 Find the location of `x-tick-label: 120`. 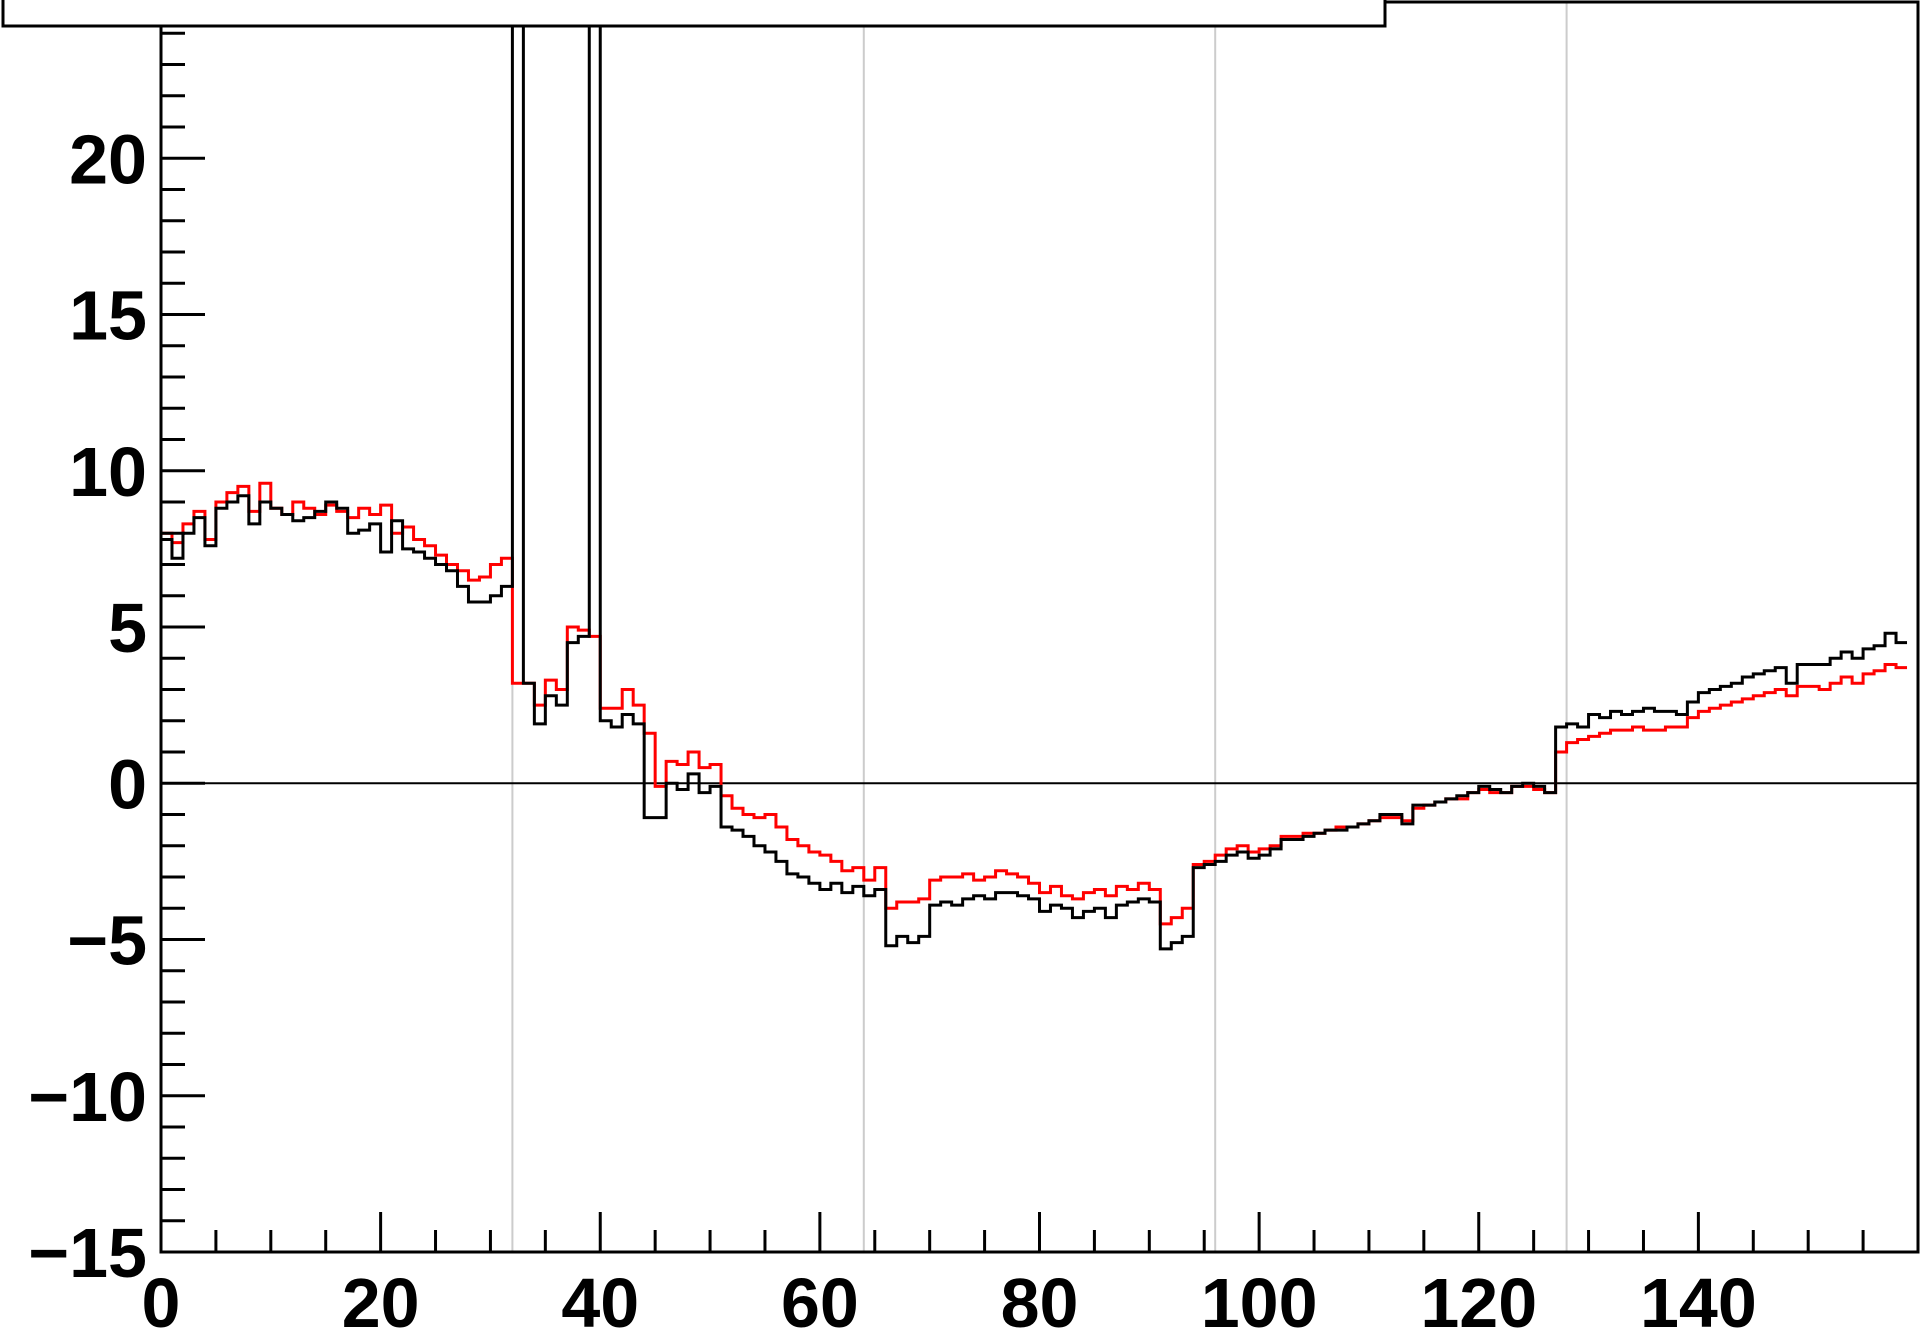

x-tick-label: 120 is located at coordinates (1478, 1302).